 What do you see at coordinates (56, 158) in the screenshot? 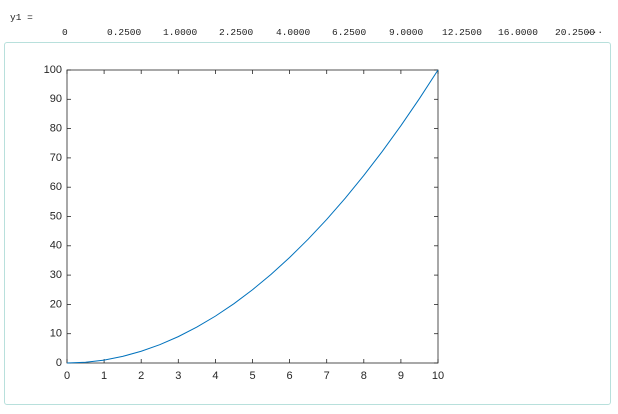
I see `y-tick-label: 70` at bounding box center [56, 158].